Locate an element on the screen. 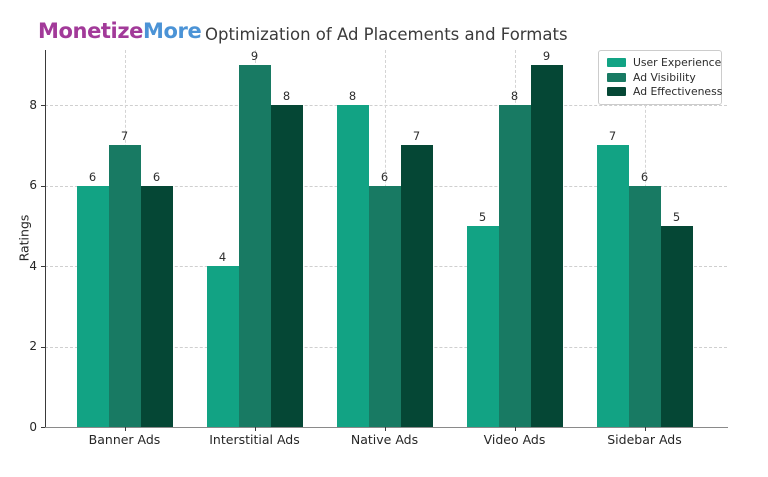 This screenshot has height=477, width=768. bar-value-label: 4 is located at coordinates (222, 257).